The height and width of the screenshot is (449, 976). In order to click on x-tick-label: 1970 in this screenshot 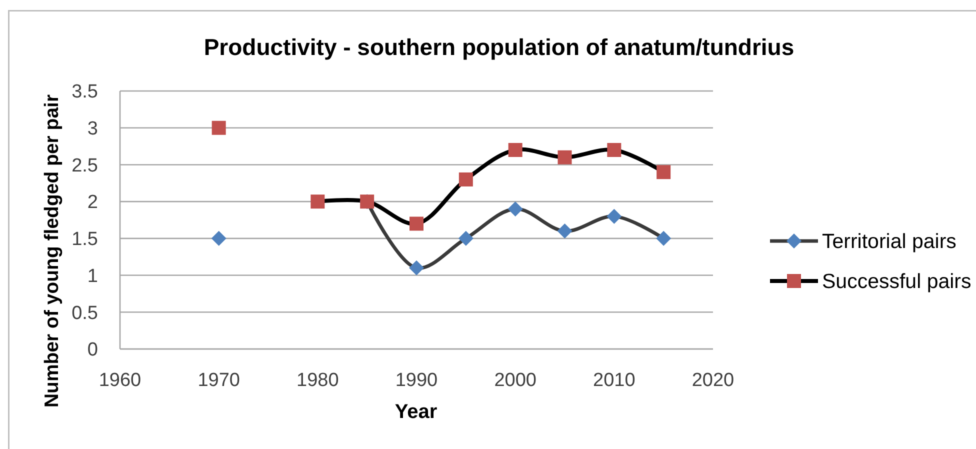, I will do `click(219, 380)`.